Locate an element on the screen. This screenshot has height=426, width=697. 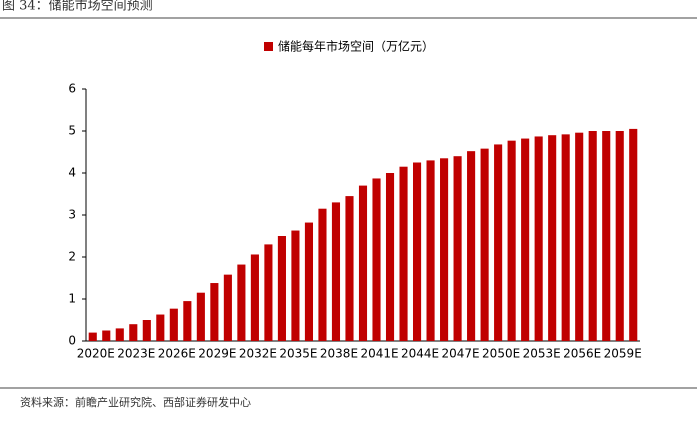
x-tick-label: 2020E is located at coordinates (96, 354).